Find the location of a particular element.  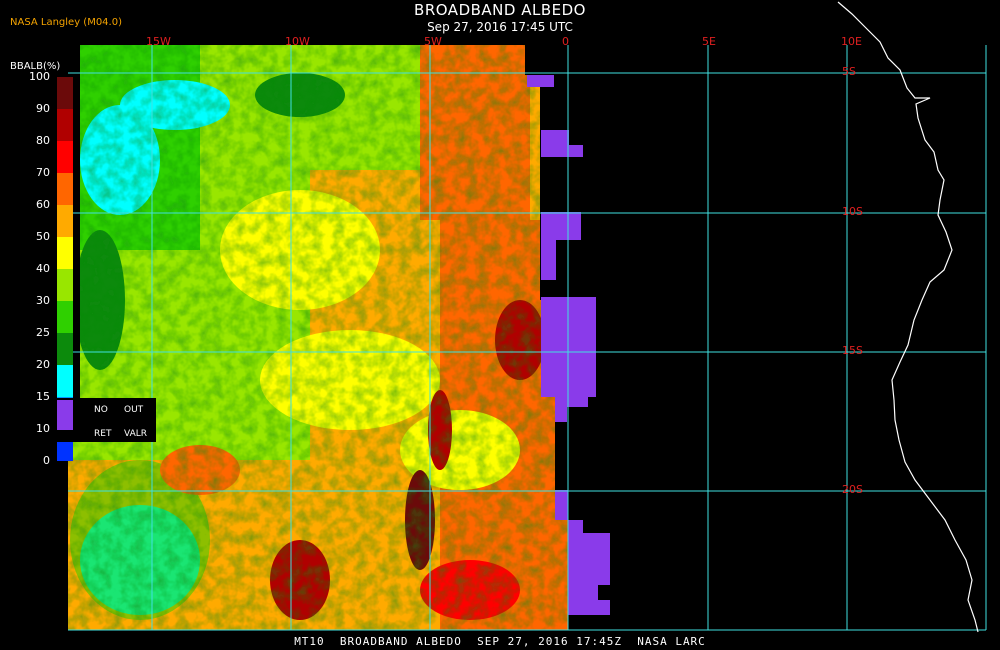

longitude-label: 5W is located at coordinates (433, 41).